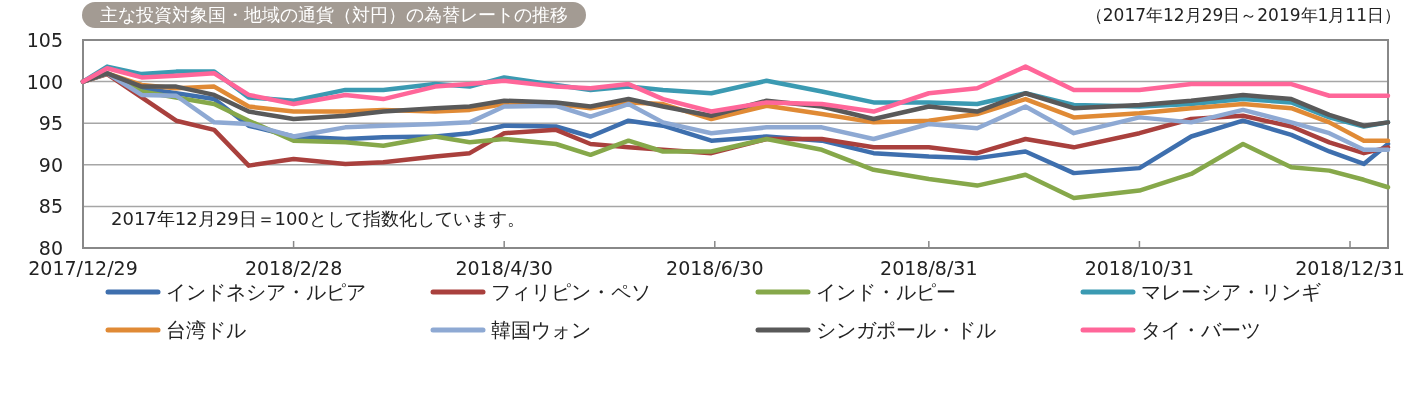 The height and width of the screenshot is (406, 1421). I want to click on legend-label: フィリピン・ペソ, so click(571, 292).